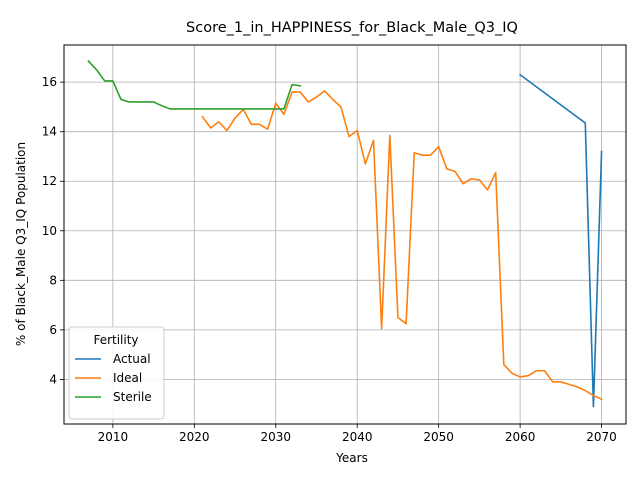 This screenshot has width=640, height=484. I want to click on legend: Fertility Actual Ideal Sterile, so click(116, 373).